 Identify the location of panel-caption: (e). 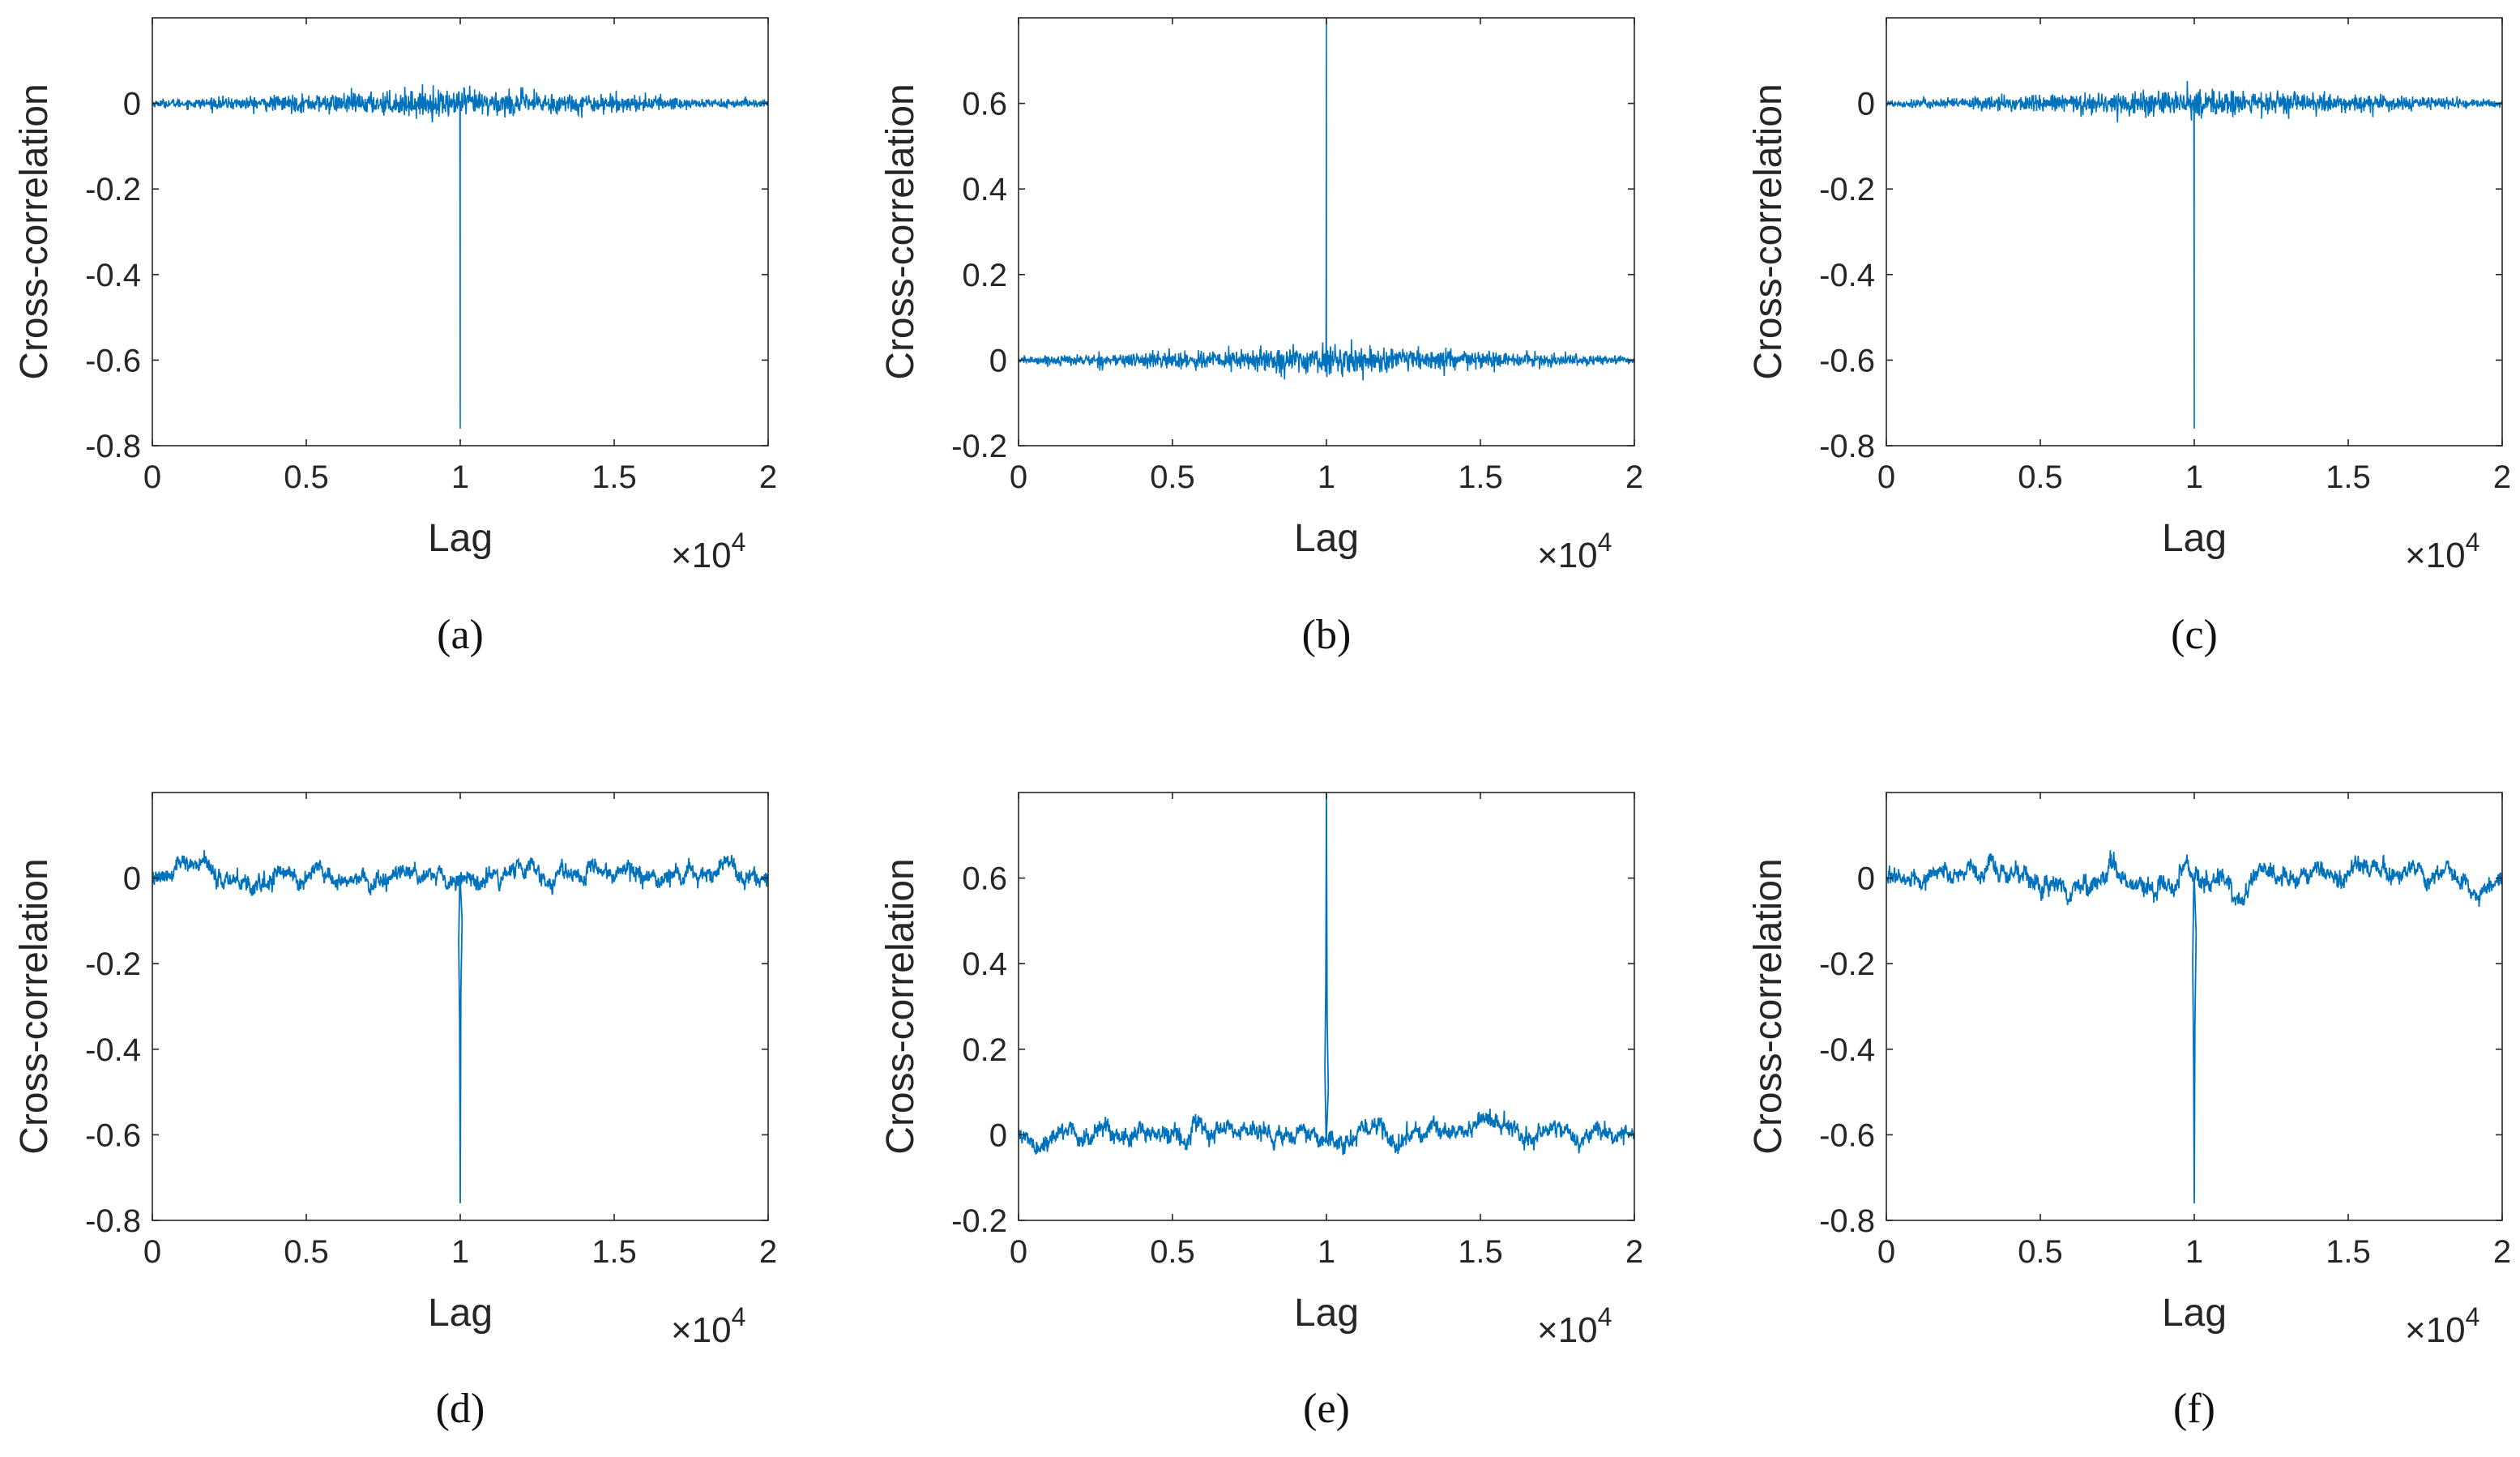
(1327, 1409).